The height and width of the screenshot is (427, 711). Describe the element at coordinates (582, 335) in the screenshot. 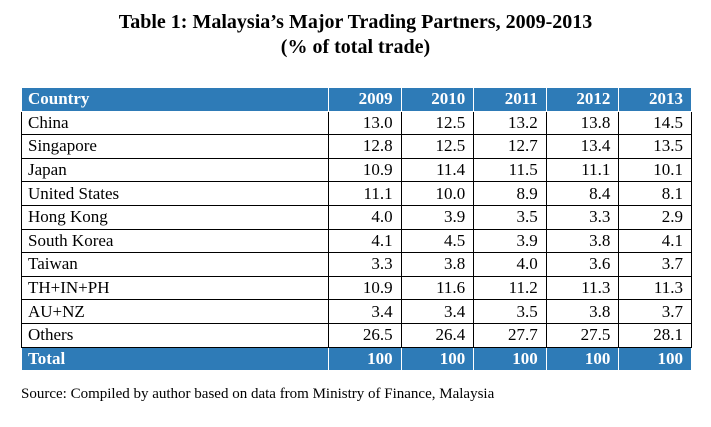

I see `value-cell: 27.5` at that location.